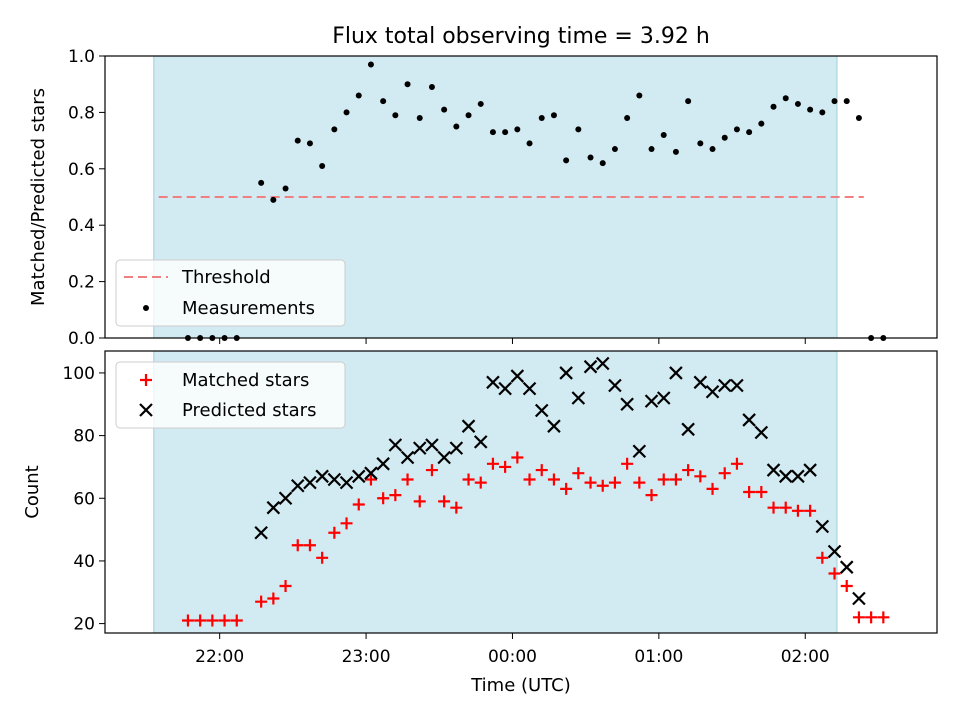 Image resolution: width=960 pixels, height=720 pixels. Describe the element at coordinates (219, 657) in the screenshot. I see `x-tick-label: 22:00` at that location.